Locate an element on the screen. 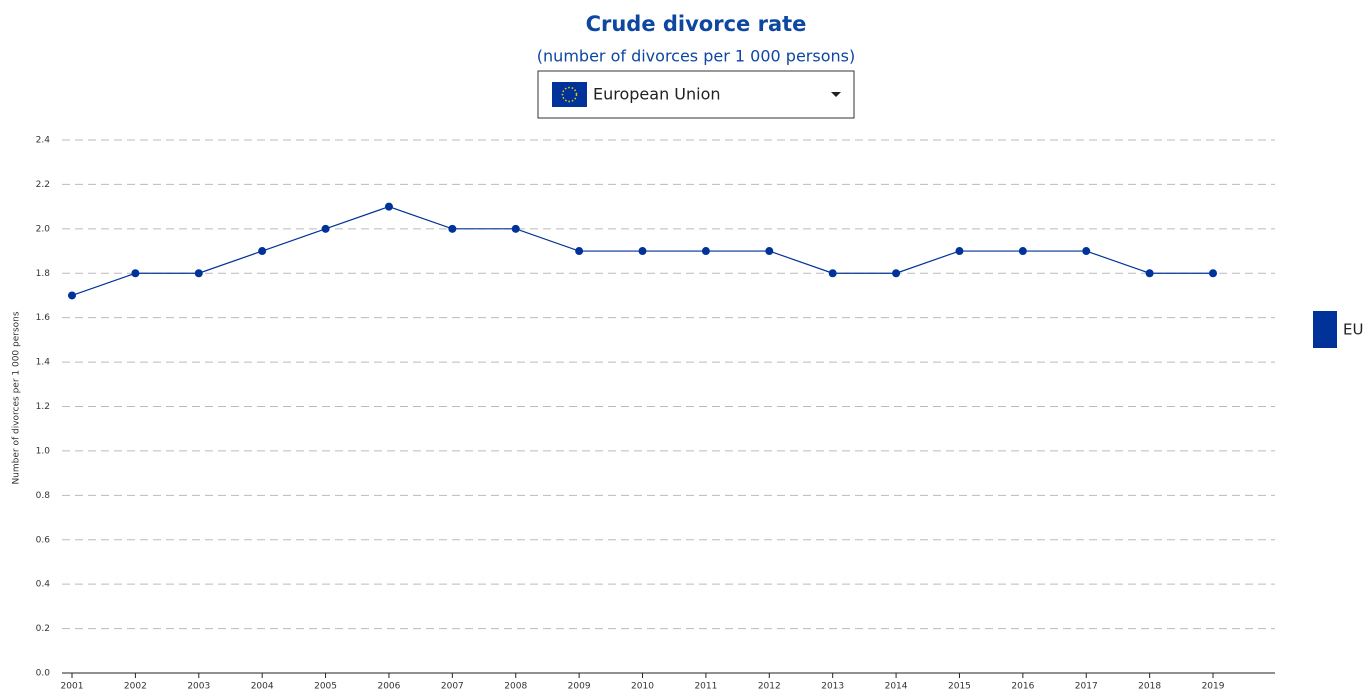 This screenshot has width=1367, height=696. x-tick-label: 2001 is located at coordinates (72, 687).